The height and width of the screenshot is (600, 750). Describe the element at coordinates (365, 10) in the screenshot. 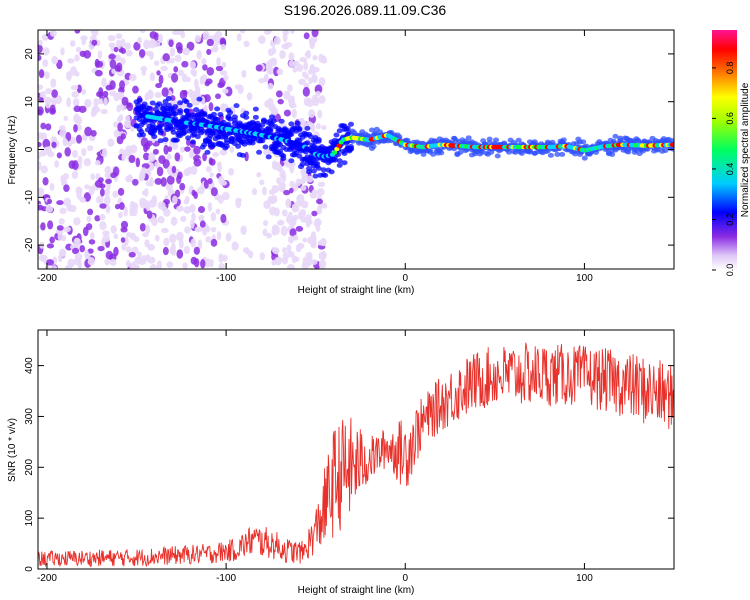

I see `figure-title: S196.2026.089.11.09.C36` at that location.